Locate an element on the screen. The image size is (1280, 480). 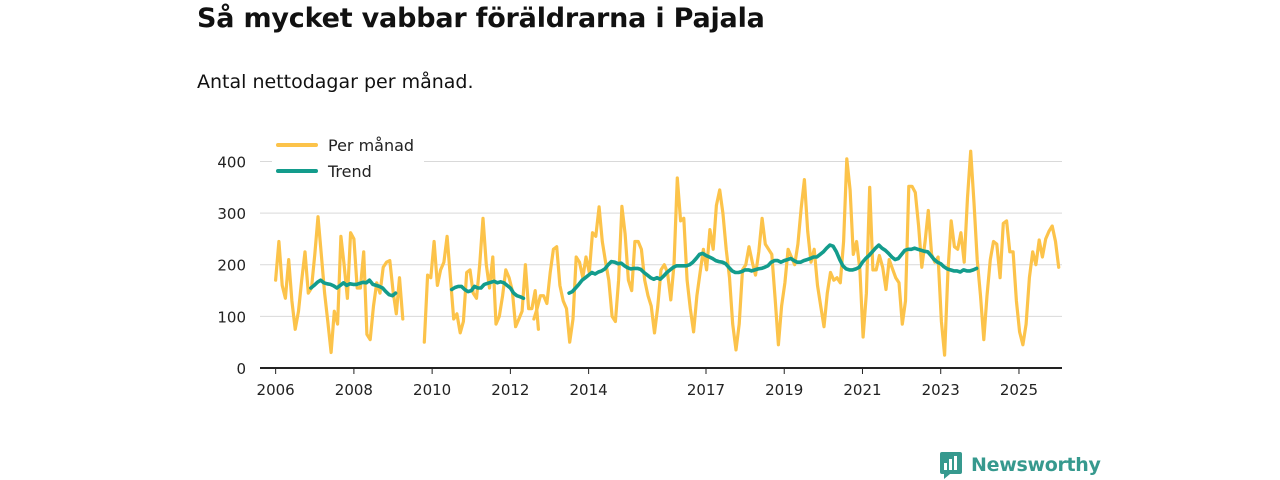
series-trend is located at coordinates (644, 272).